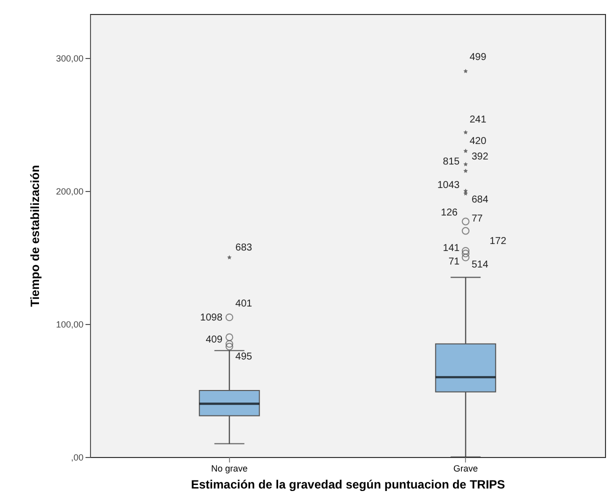  What do you see at coordinates (77, 457) in the screenshot?
I see `y-tick-label: ,00` at bounding box center [77, 457].